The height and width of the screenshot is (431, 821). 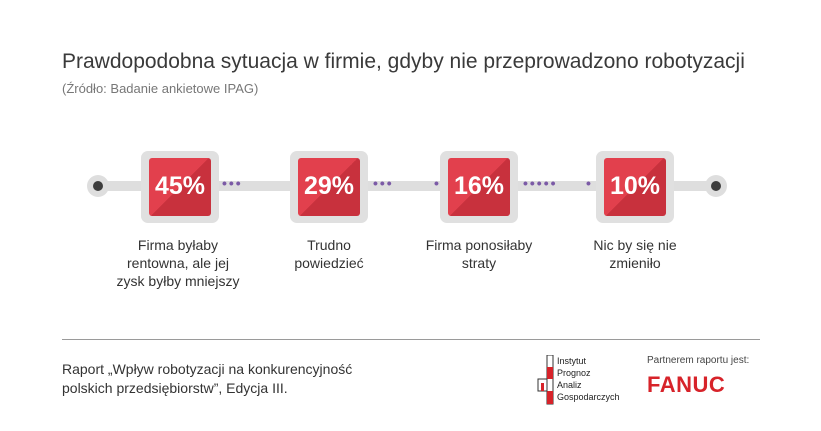 What do you see at coordinates (175, 388) in the screenshot?
I see `report-line: polskich przedsiębiorstw”, Edycja III.` at bounding box center [175, 388].